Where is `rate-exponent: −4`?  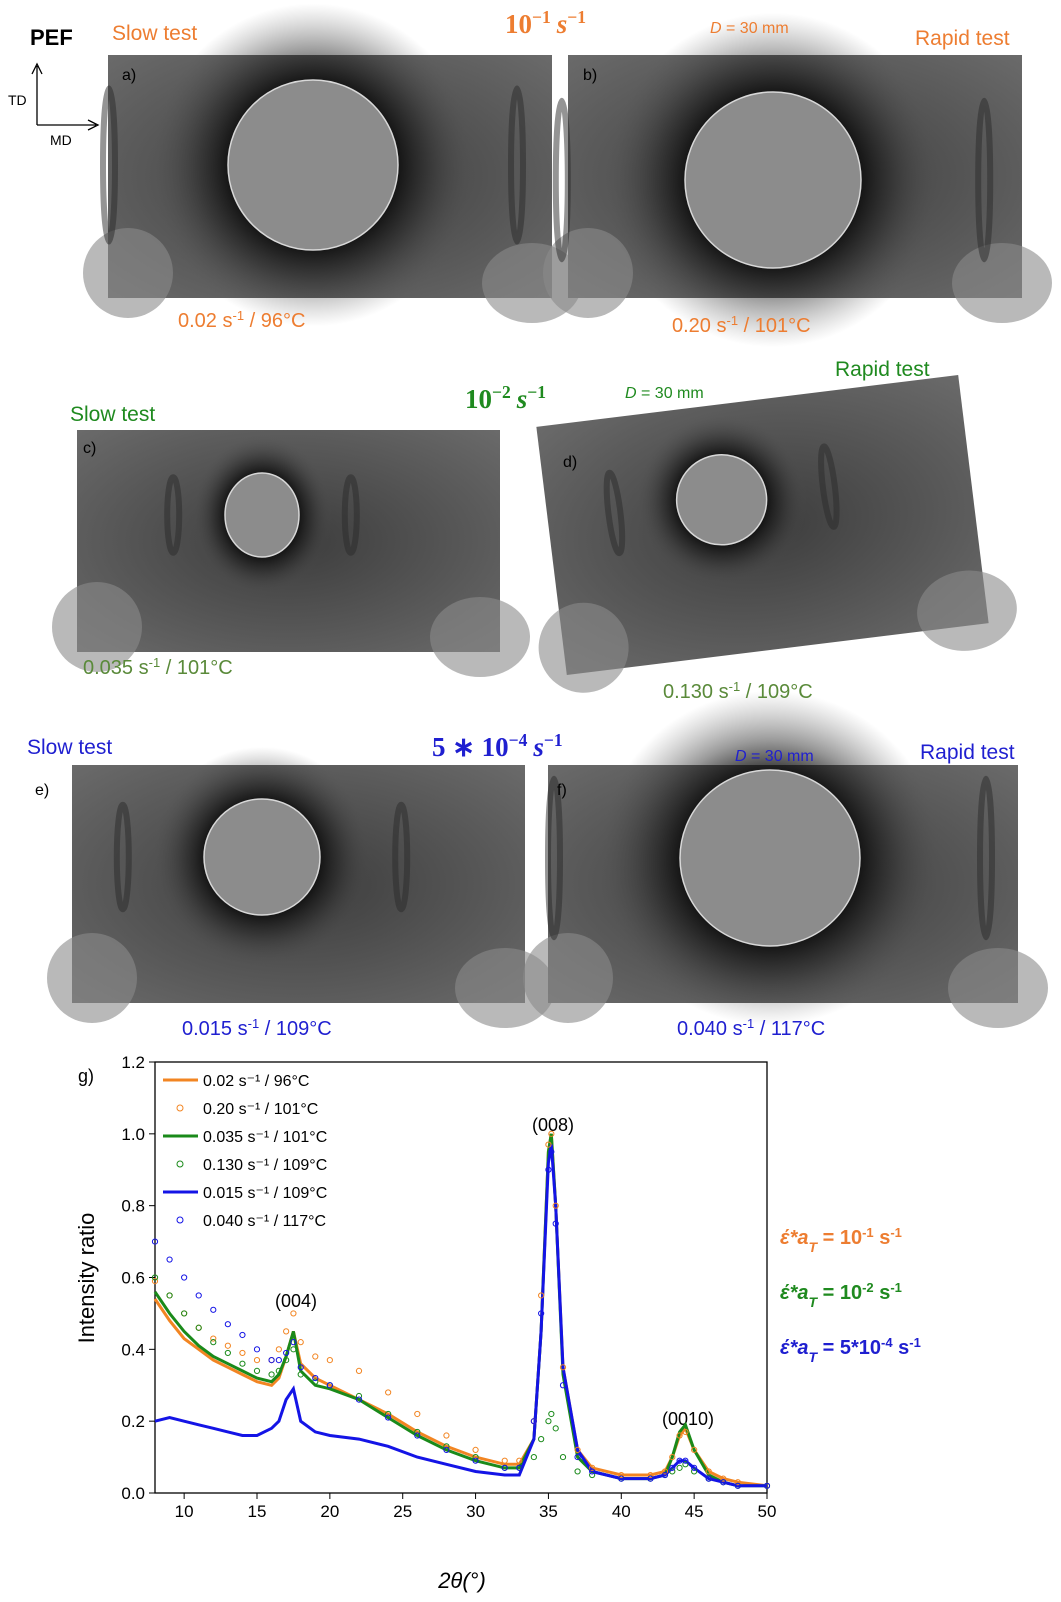
rate-exponent: −4 is located at coordinates (518, 740).